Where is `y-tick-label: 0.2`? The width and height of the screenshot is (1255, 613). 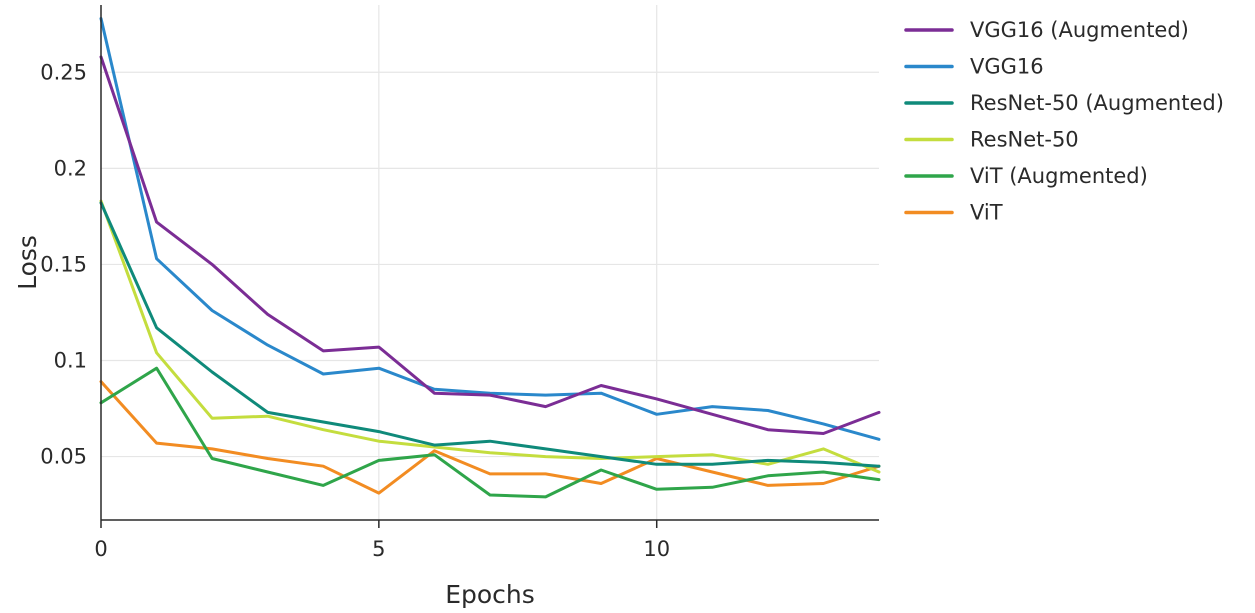 y-tick-label: 0.2 is located at coordinates (70, 168).